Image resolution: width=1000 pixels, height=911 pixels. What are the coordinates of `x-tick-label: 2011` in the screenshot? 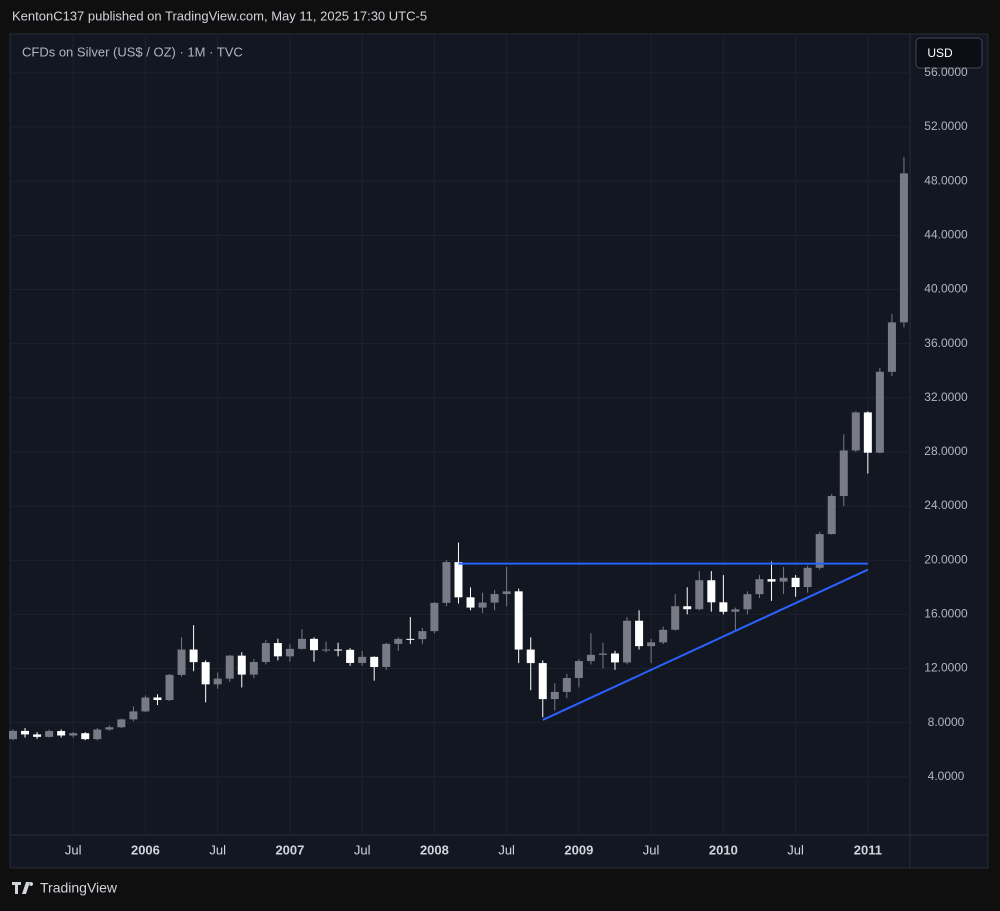 It's located at (868, 849).